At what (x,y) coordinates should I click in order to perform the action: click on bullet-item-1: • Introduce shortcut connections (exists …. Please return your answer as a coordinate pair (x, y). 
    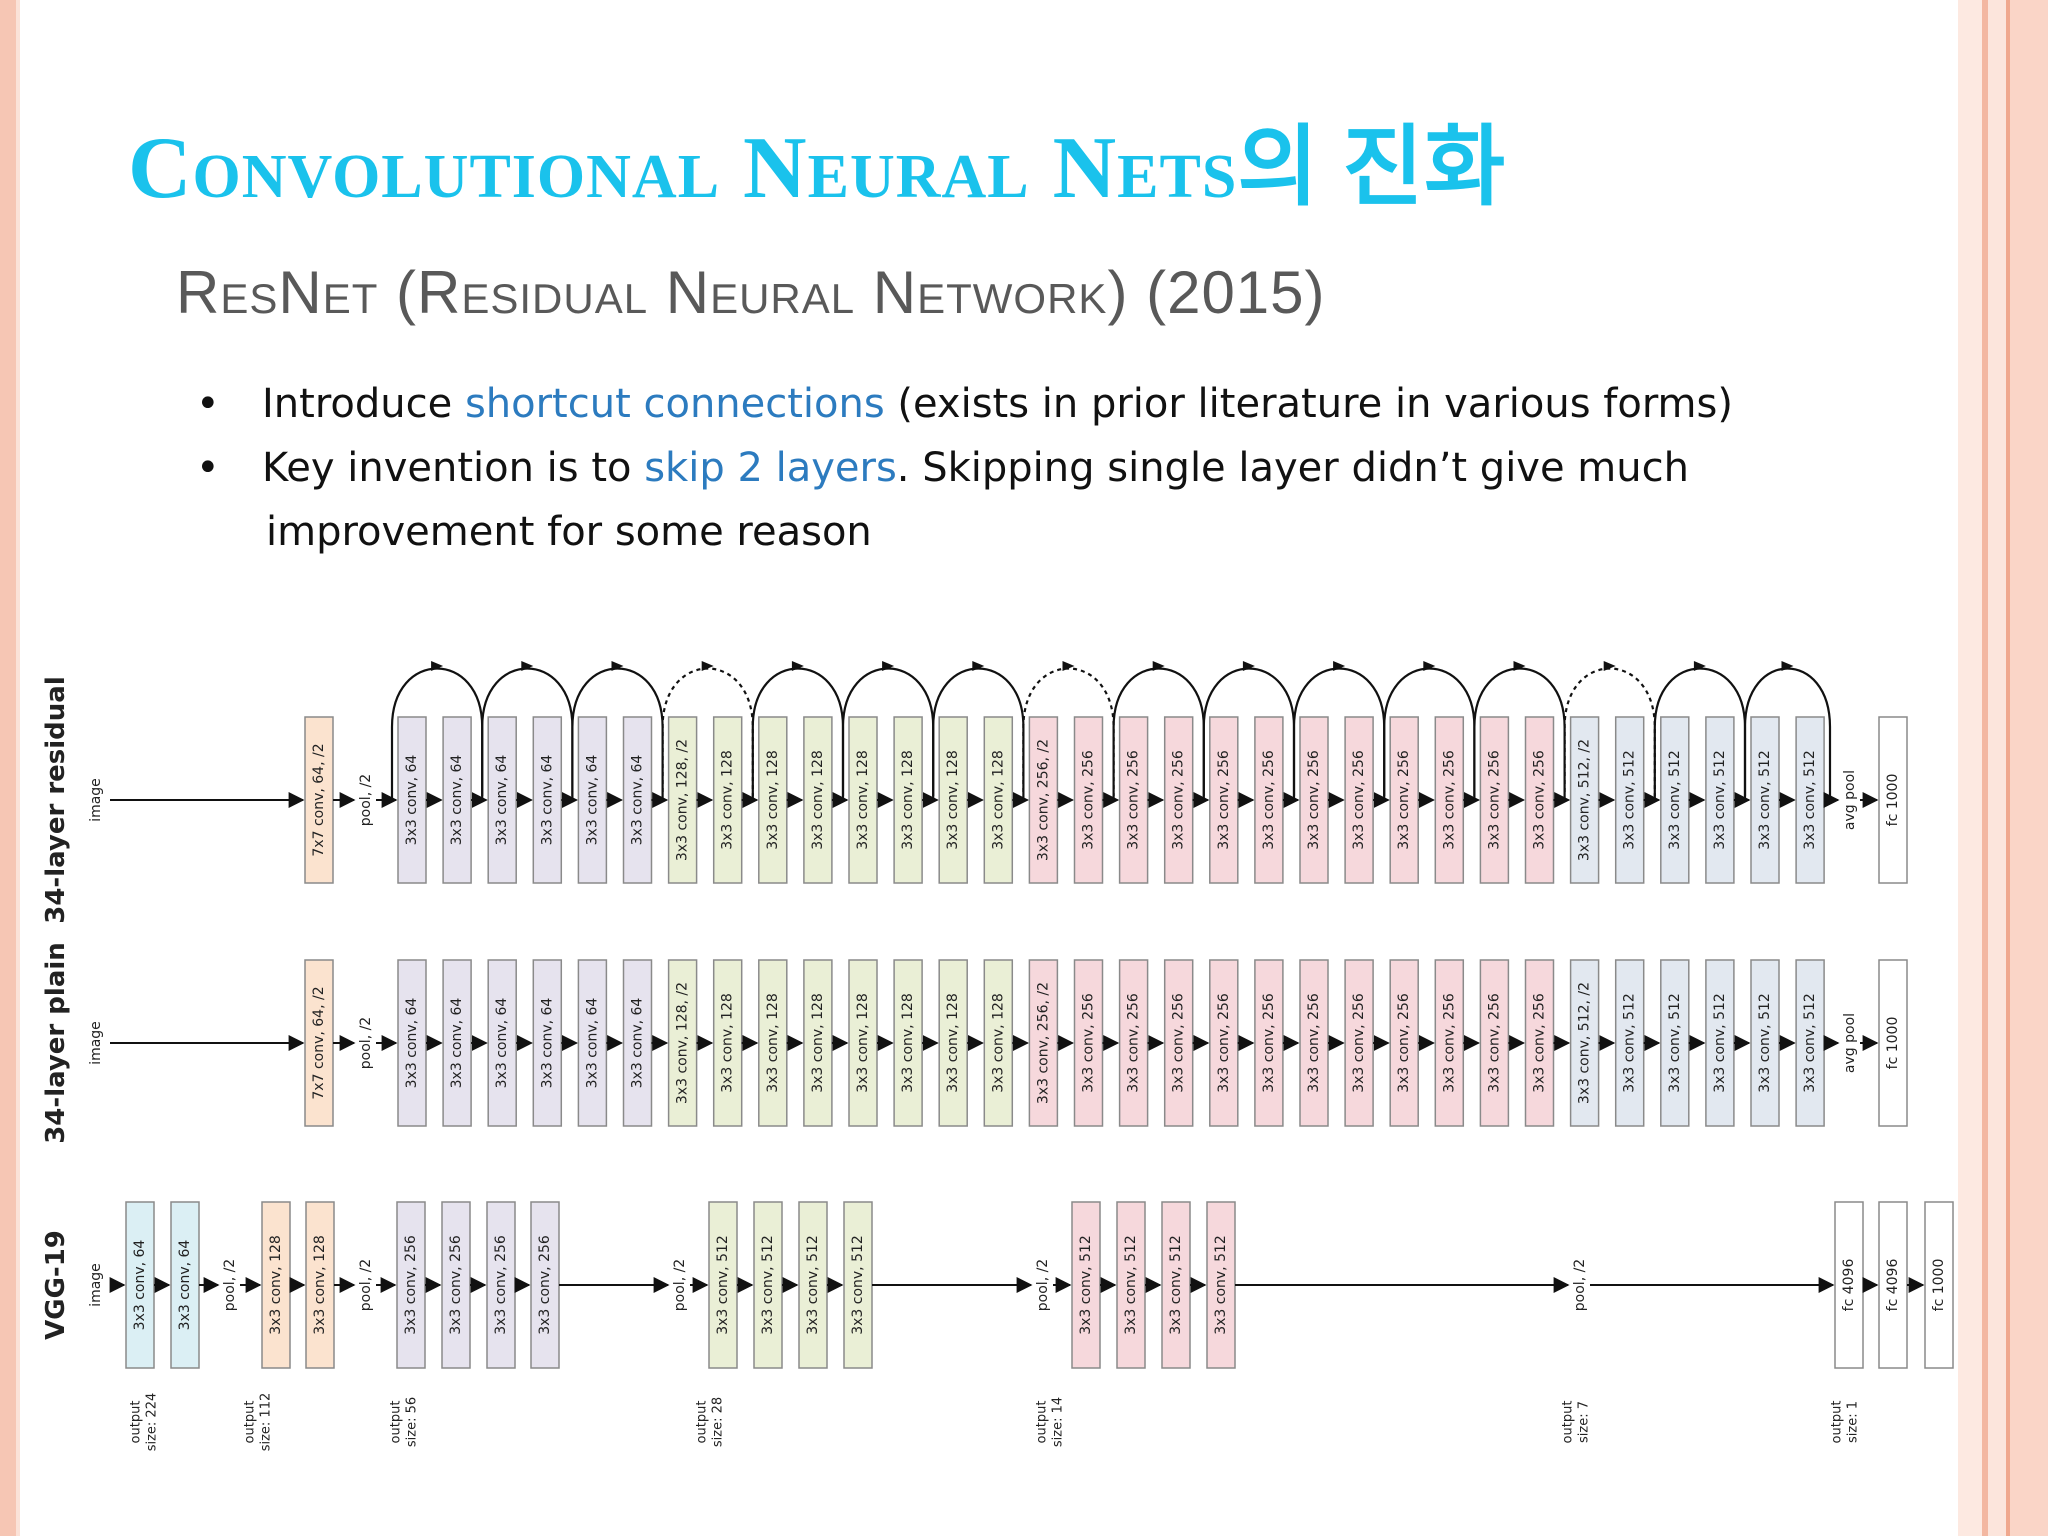
    Looking at the image, I should click on (1046, 404).